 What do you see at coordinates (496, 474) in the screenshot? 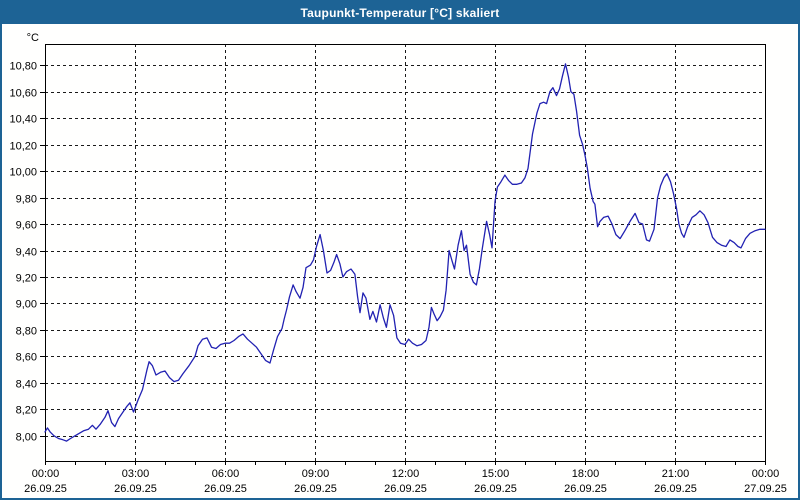
I see `x-time-label: 15:00` at bounding box center [496, 474].